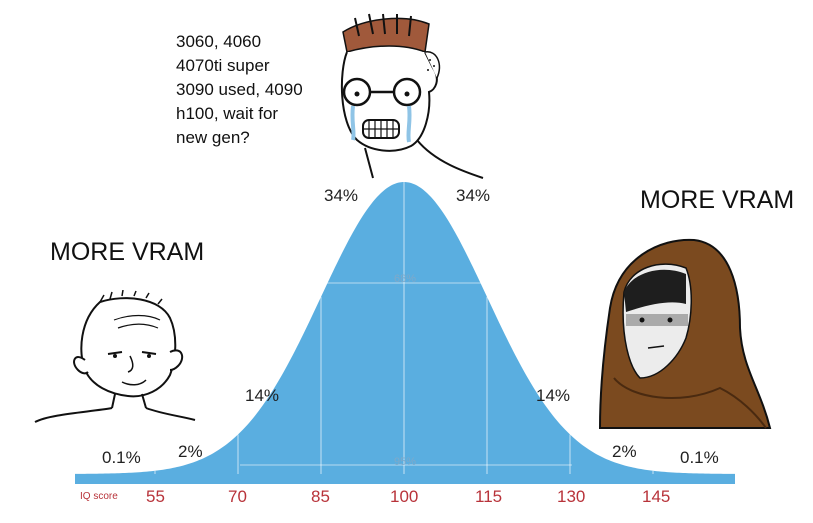 Image resolution: width=813 pixels, height=523 pixels. Describe the element at coordinates (489, 496) in the screenshot. I see `tick-115: 115` at that location.